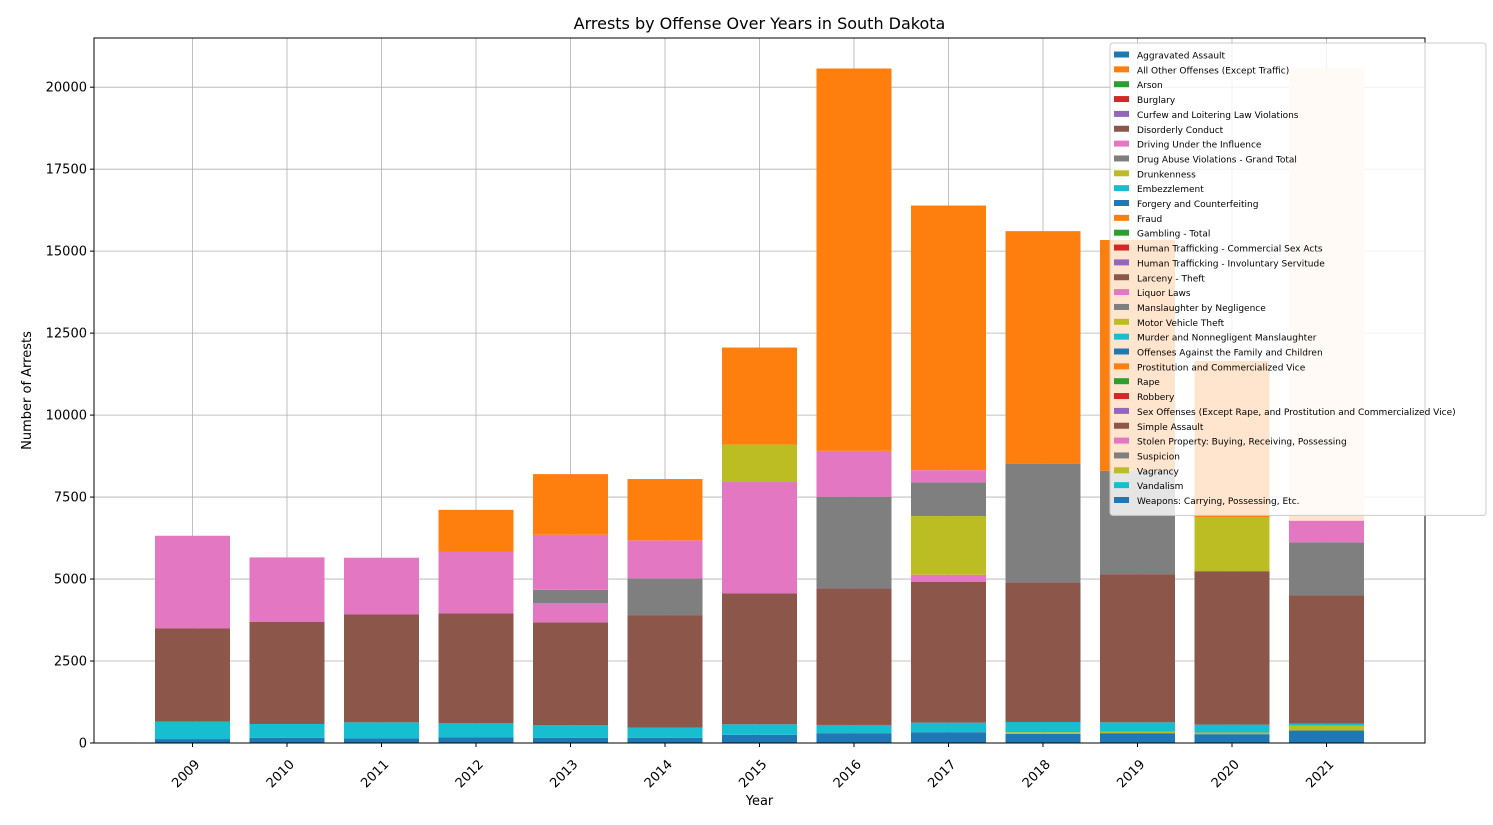  I want to click on bar-segment-driving-under-the-influence-2012, so click(476, 582).